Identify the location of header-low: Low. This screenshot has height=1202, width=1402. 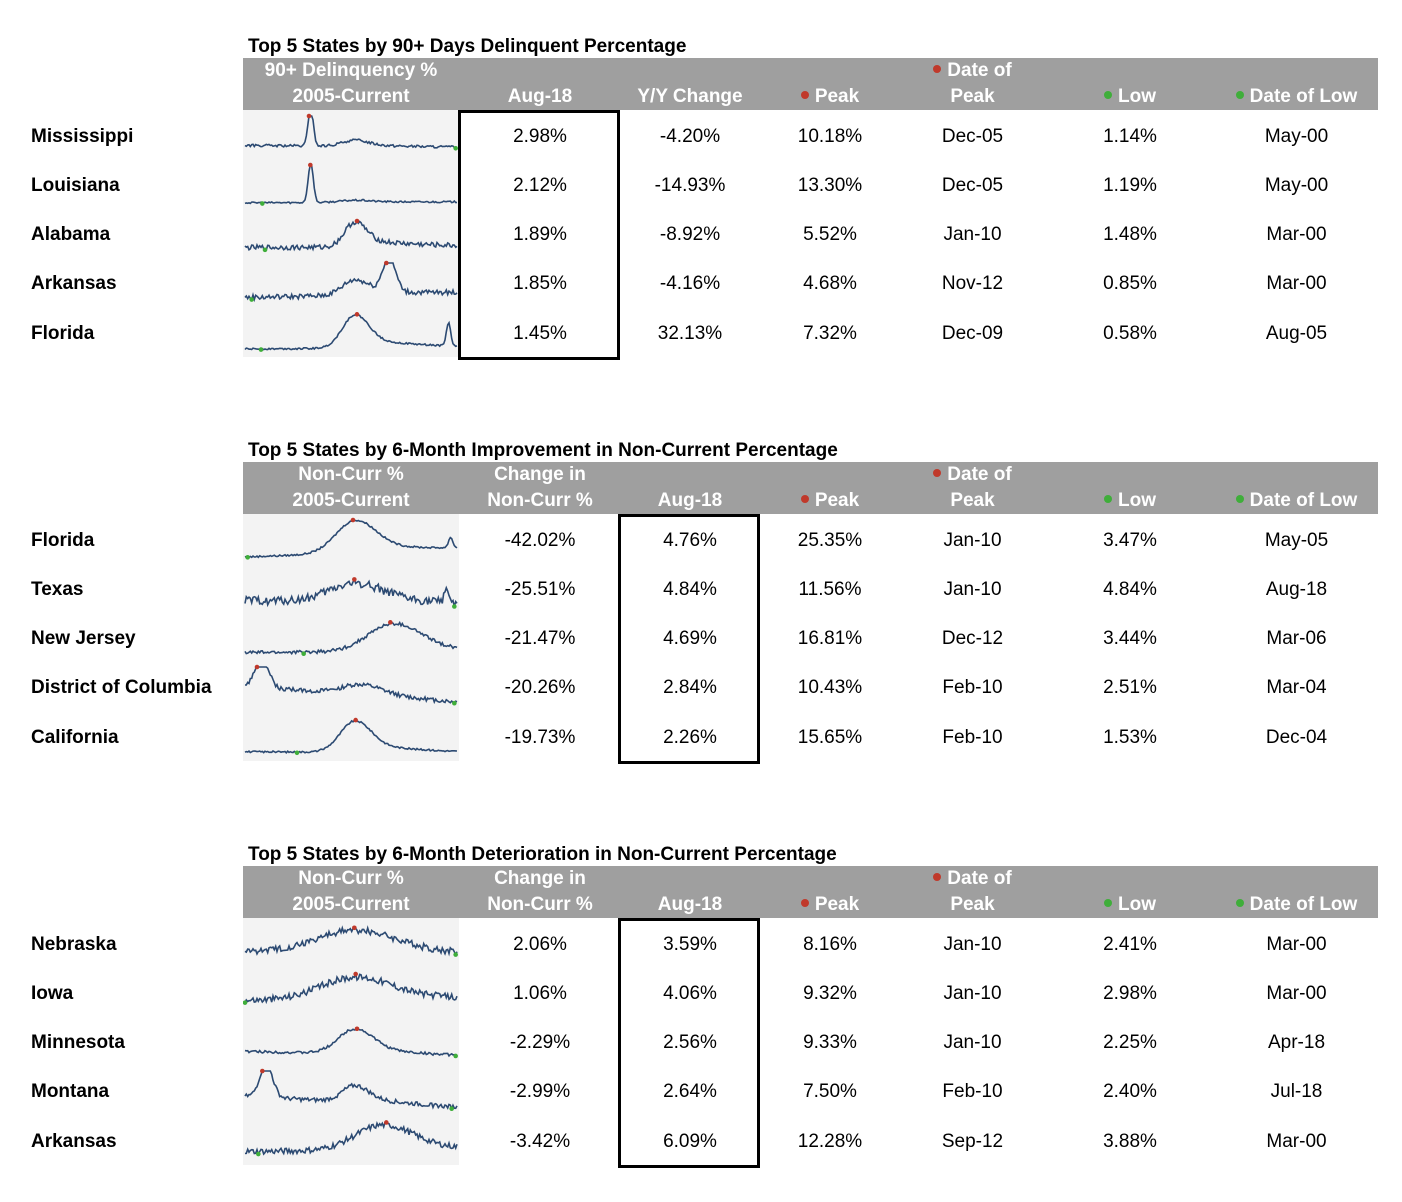
(1130, 892).